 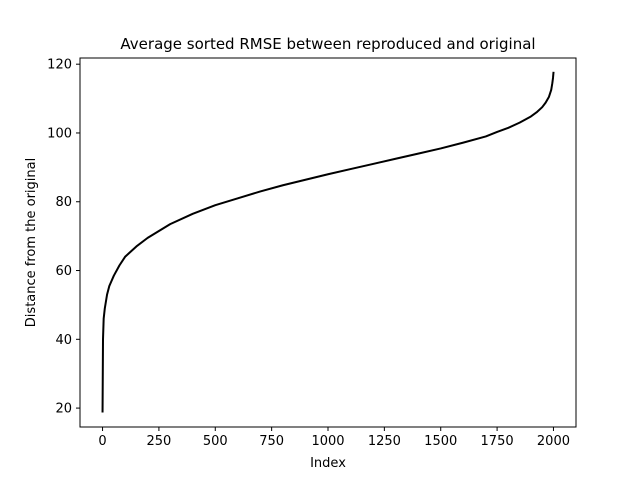 What do you see at coordinates (59, 65) in the screenshot?
I see `y-tick-label: 120` at bounding box center [59, 65].